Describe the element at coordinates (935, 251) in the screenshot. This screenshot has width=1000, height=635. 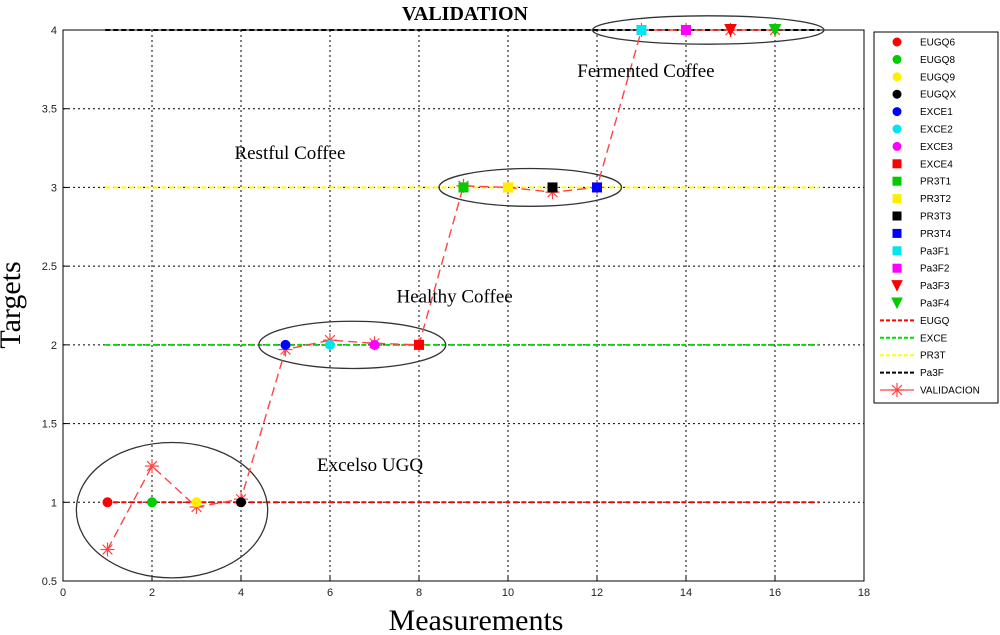
I see `legend-label: Pa3F1` at that location.